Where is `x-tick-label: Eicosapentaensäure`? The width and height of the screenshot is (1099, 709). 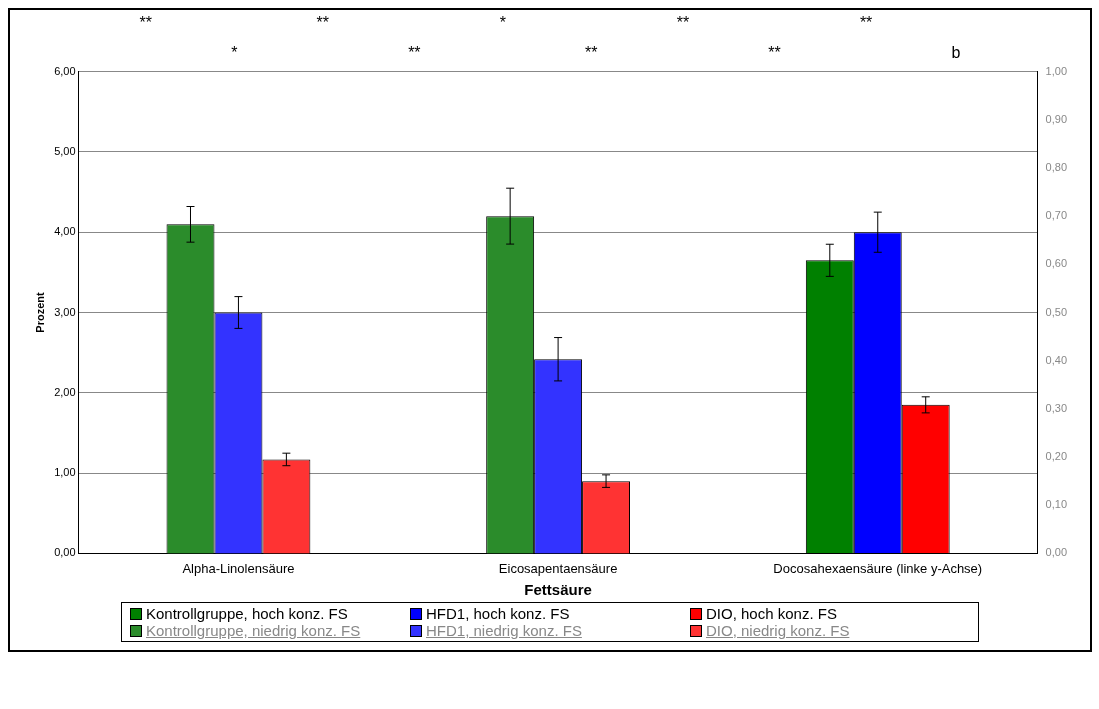 x-tick-label: Eicosapentaensäure is located at coordinates (558, 568).